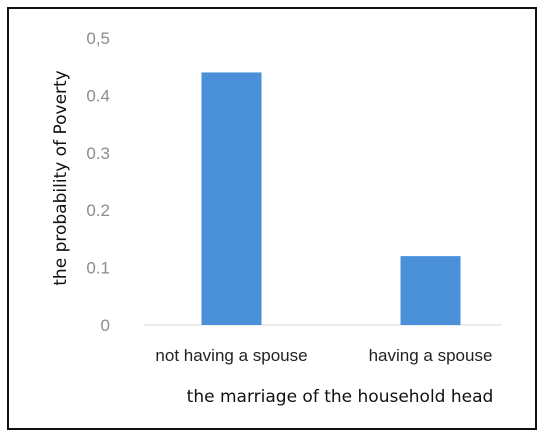 The width and height of the screenshot is (545, 438). Describe the element at coordinates (98, 210) in the screenshot. I see `y-tick-label: 0.2` at that location.